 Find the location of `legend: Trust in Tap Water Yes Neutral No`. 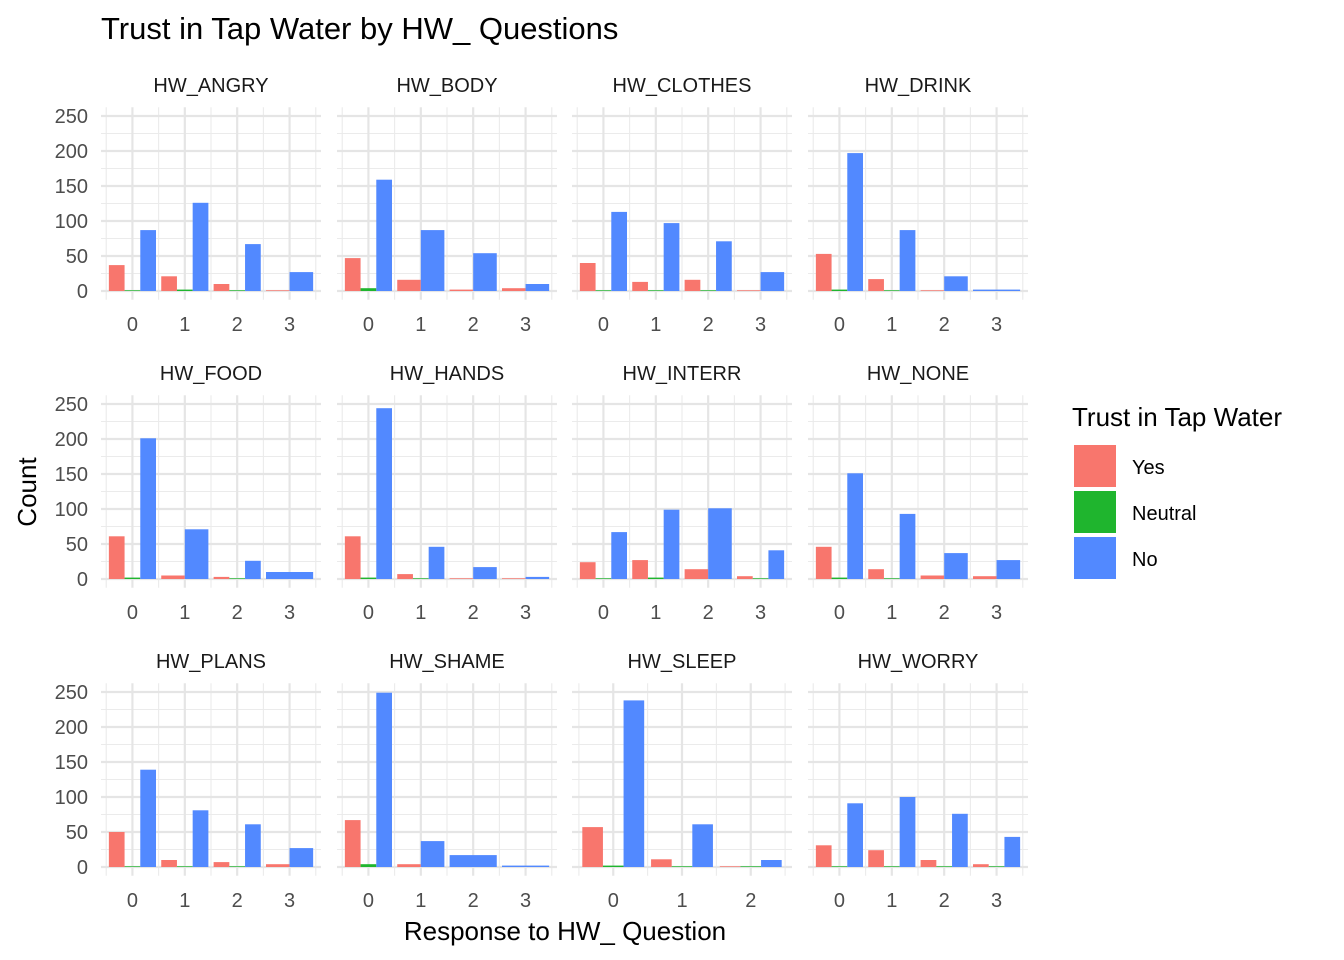

legend: Trust in Tap Water Yes Neutral No is located at coordinates (1177, 490).